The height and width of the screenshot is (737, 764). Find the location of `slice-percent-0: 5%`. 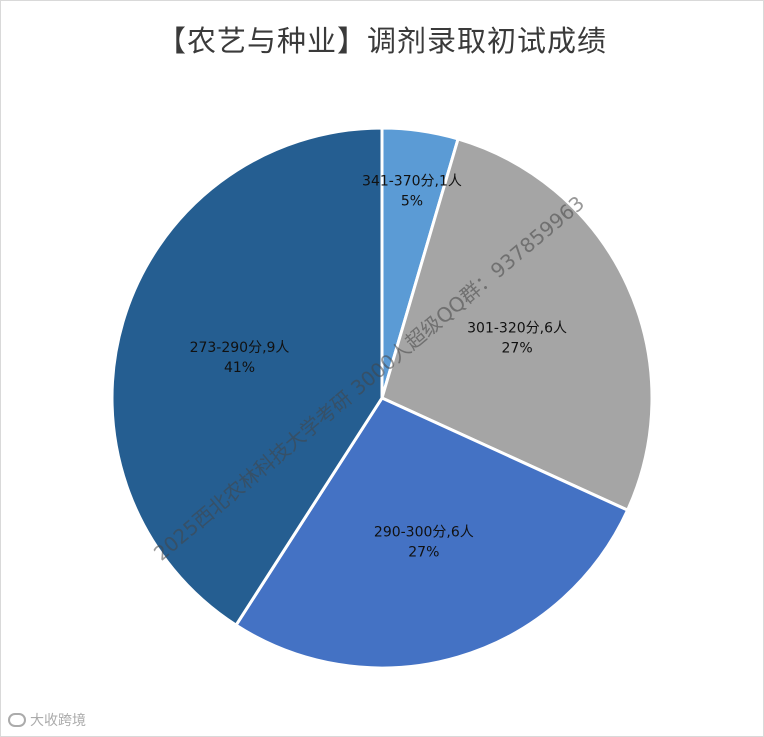

slice-percent-0: 5% is located at coordinates (412, 202).